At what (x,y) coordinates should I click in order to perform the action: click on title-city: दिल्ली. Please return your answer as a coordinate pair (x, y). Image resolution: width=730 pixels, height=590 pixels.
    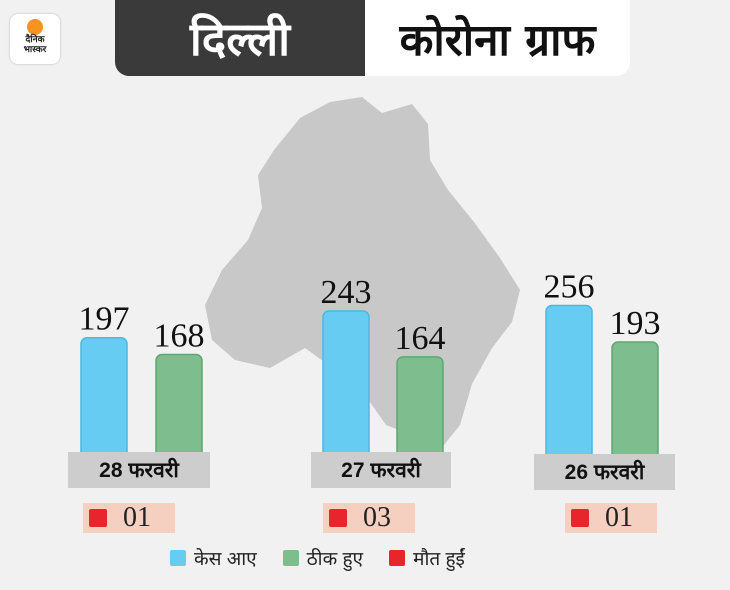
    Looking at the image, I should click on (240, 38).